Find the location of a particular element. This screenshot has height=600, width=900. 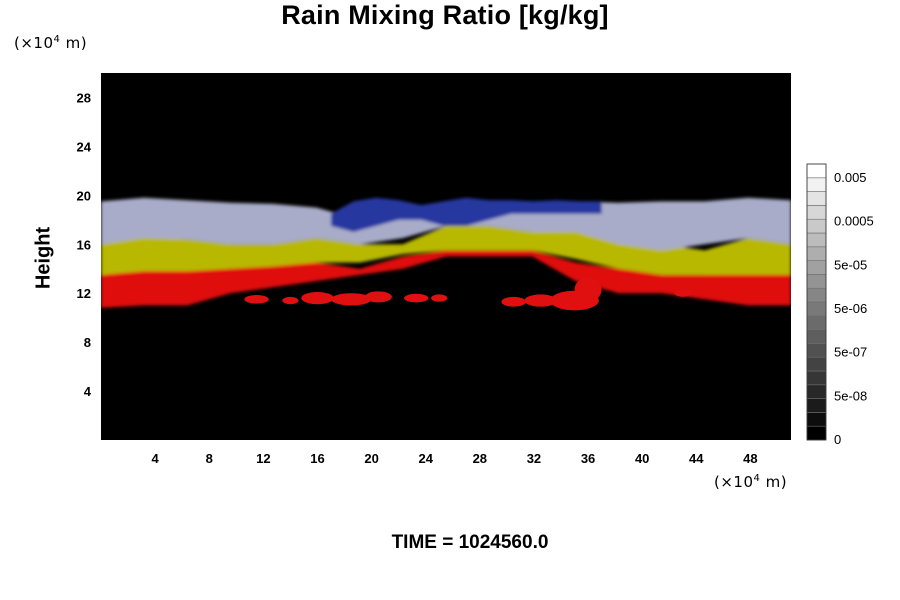

layer-red is located at coordinates (446, 279).